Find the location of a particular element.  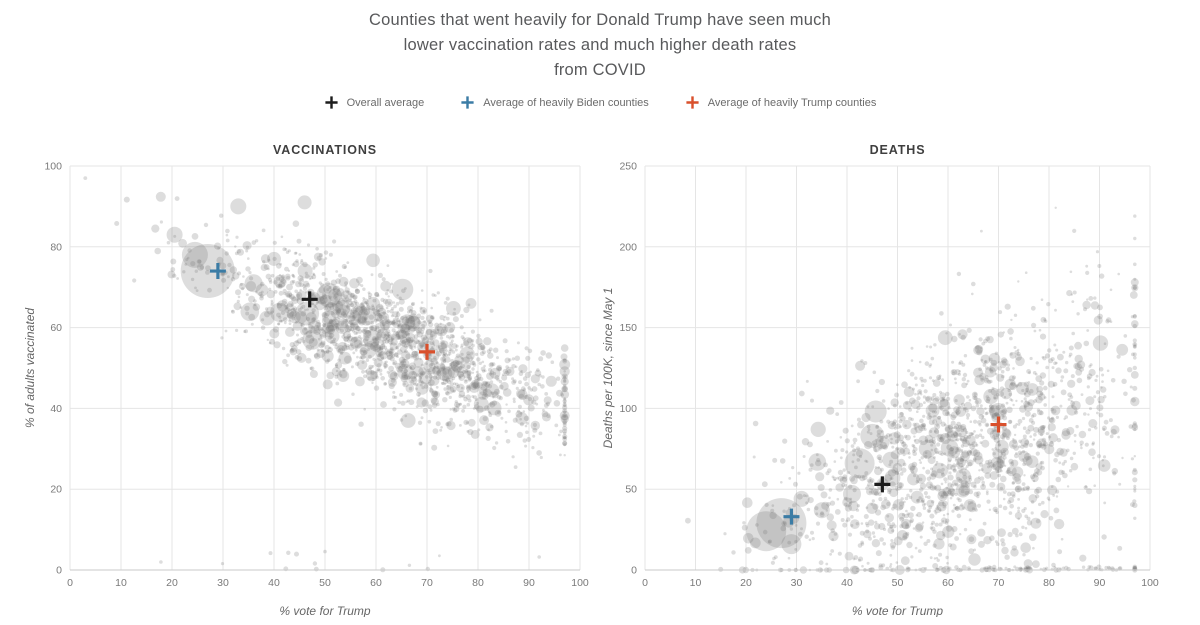

y-tick-label: 40 is located at coordinates (56, 409).